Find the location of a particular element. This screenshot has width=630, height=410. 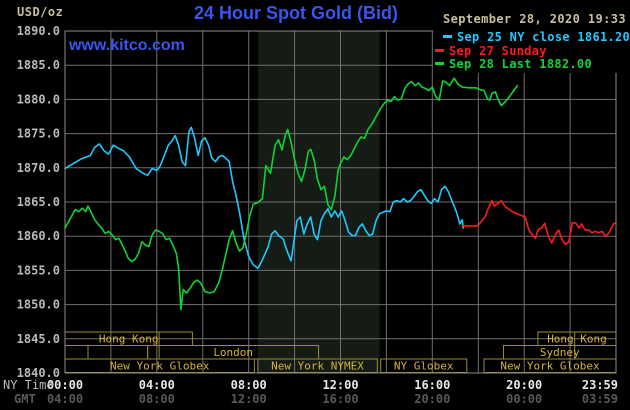

sep28-line-swatch is located at coordinates (439, 63).